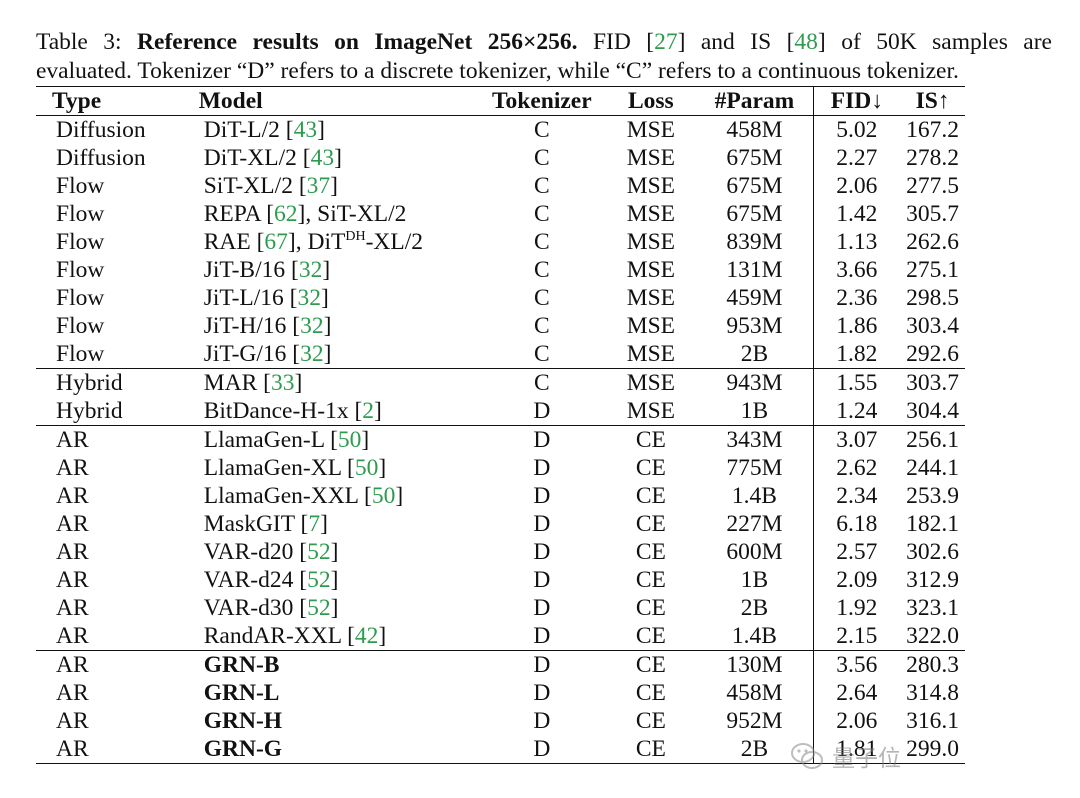  I want to click on cell-model: DiT-XL/2 [43], so click(339, 158).